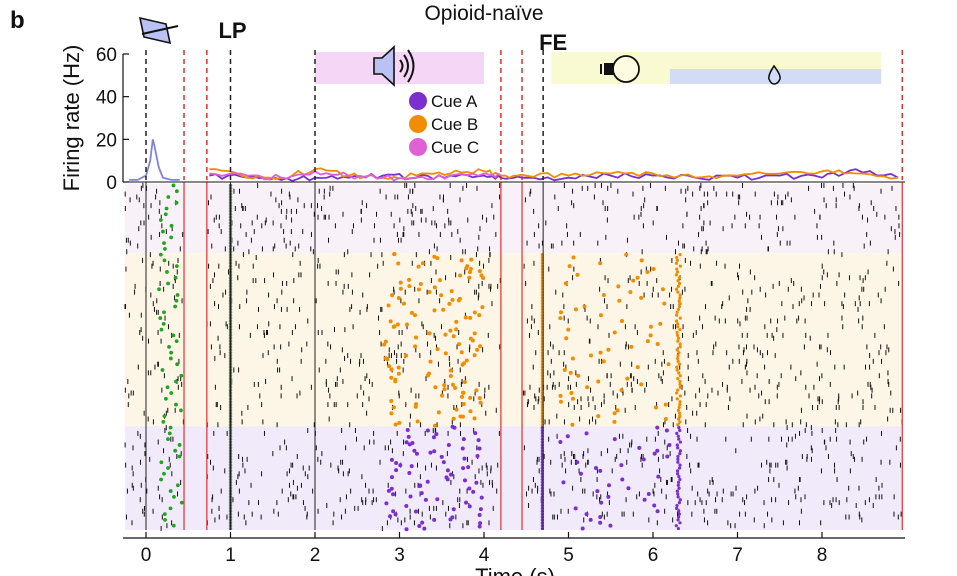 The width and height of the screenshot is (957, 576). I want to click on chart-title: Opioid-naïve, so click(483, 13).